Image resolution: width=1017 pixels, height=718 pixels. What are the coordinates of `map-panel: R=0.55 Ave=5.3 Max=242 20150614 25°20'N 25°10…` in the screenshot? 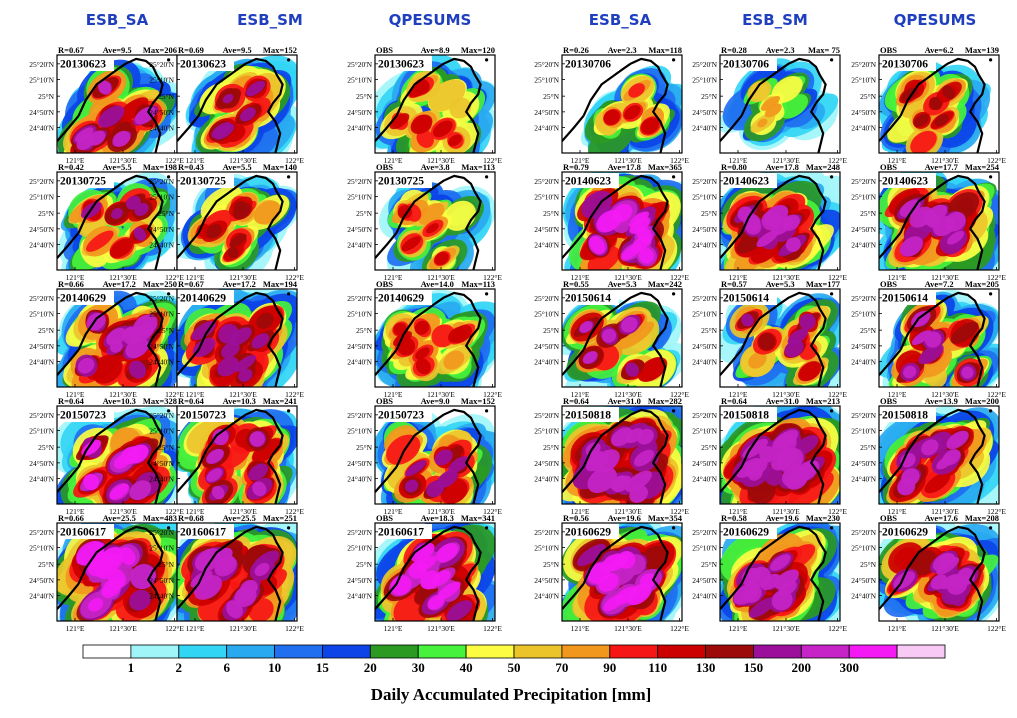 It's located at (611, 339).